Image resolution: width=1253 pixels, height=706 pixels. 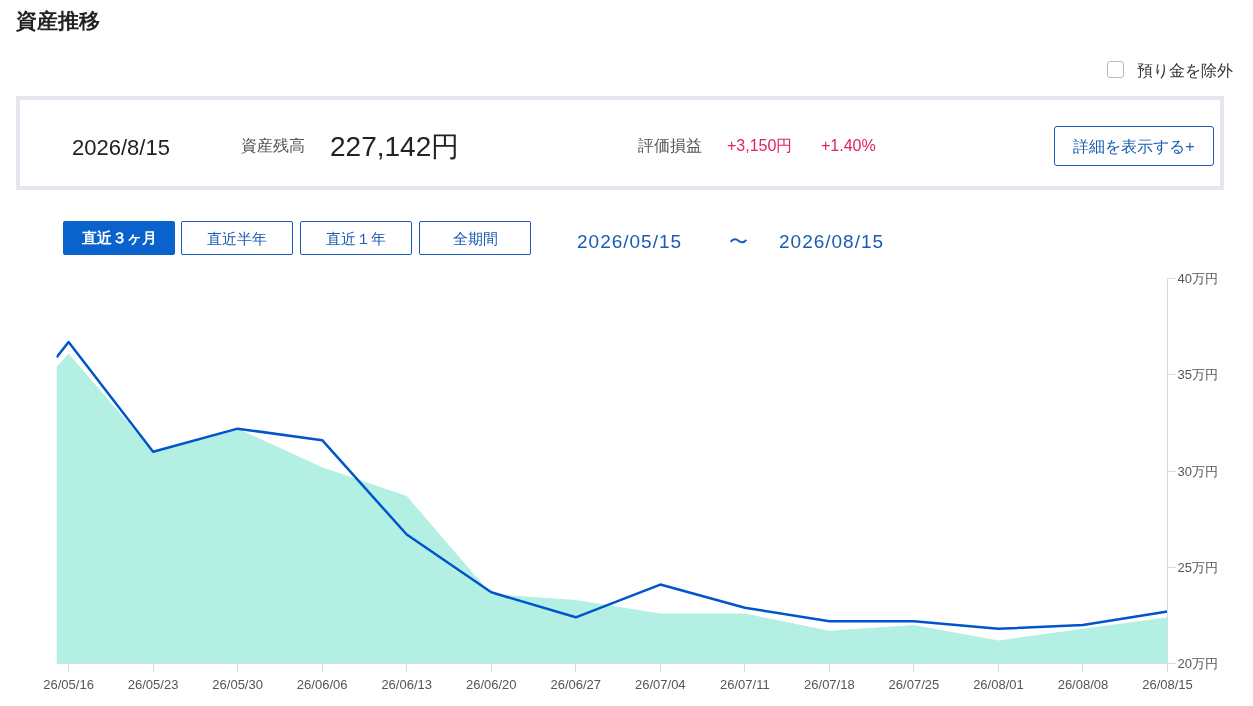 What do you see at coordinates (121, 148) in the screenshot?
I see `text: 2026/8/15` at bounding box center [121, 148].